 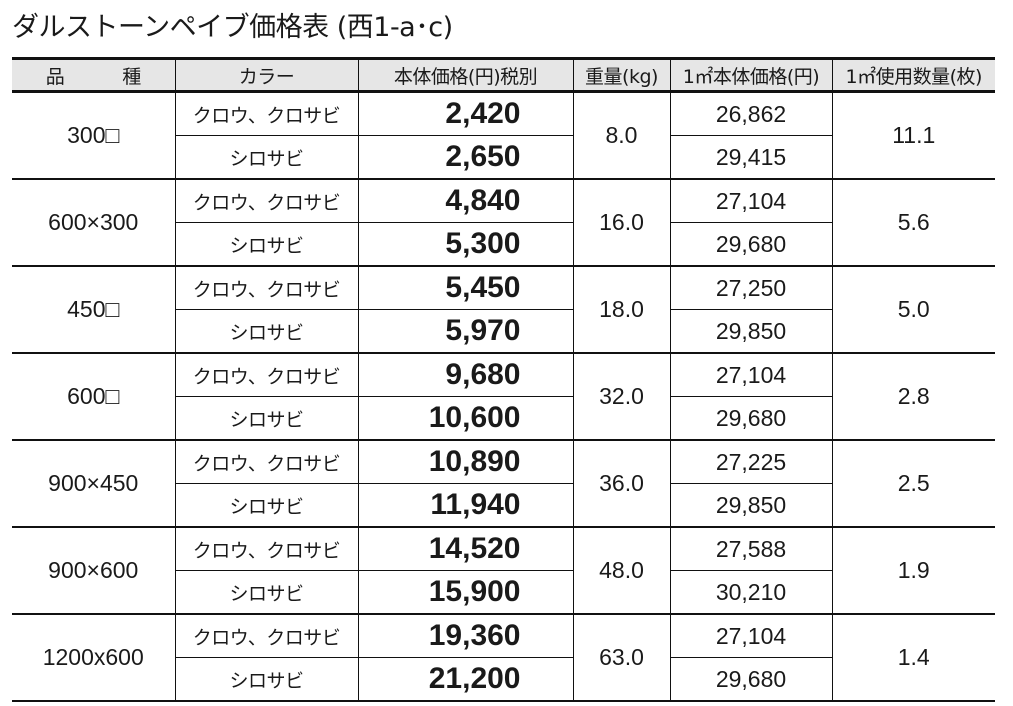 I want to click on table-row: シロサビ 15,900 30,210, so click(x=503, y=592).